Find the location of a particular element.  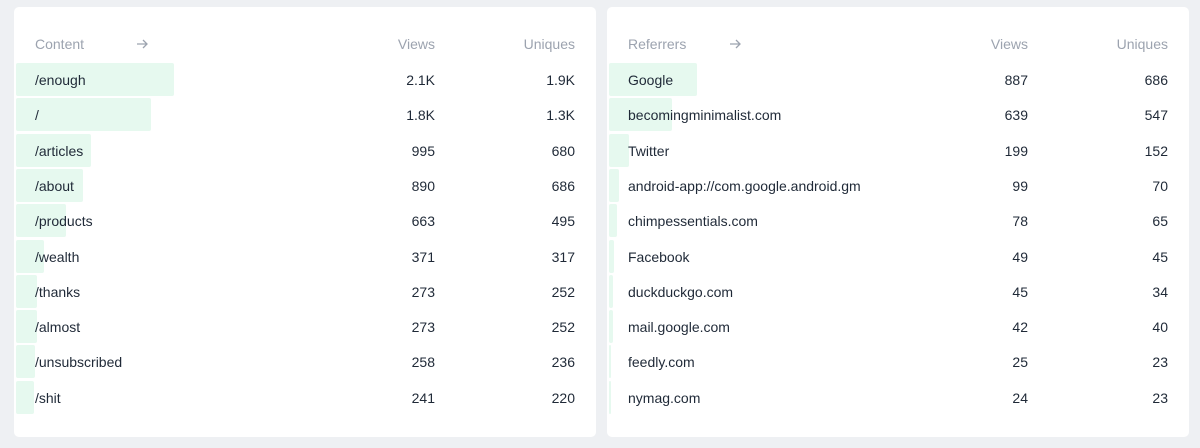

row-label: /products is located at coordinates (64, 221).